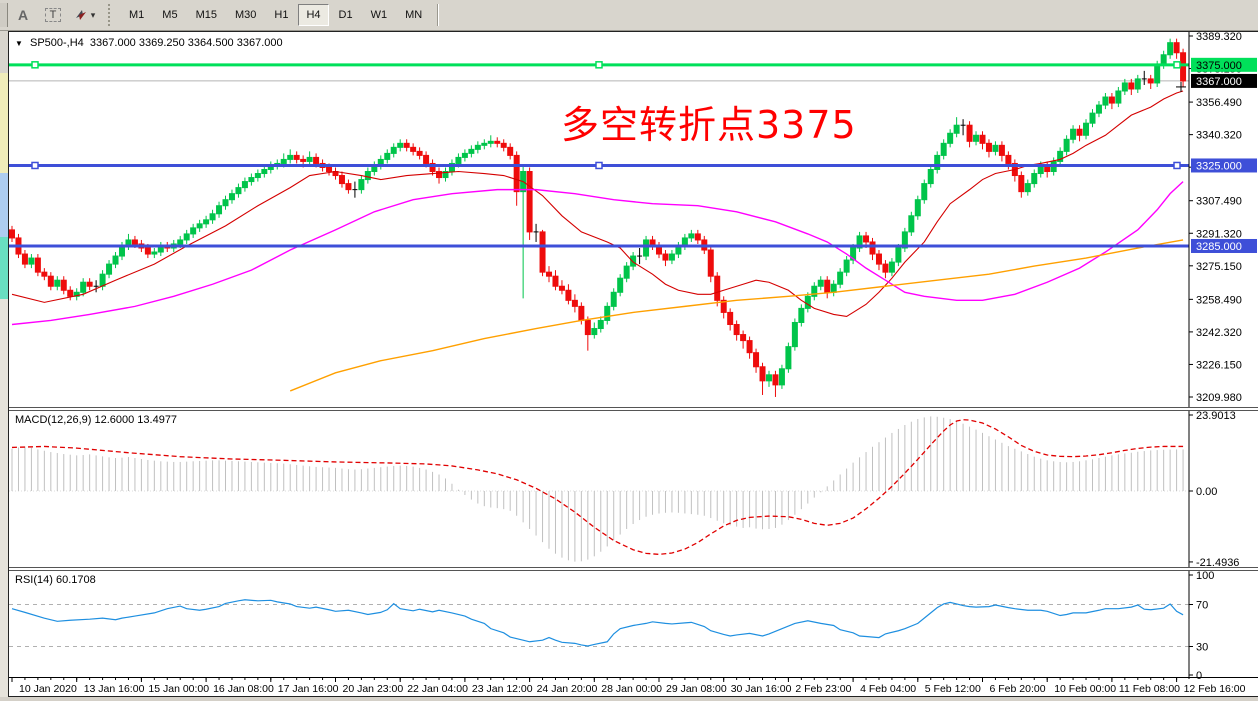 Image resolution: width=1258 pixels, height=701 pixels. I want to click on chevron-down-icon: ▾, so click(93, 14).